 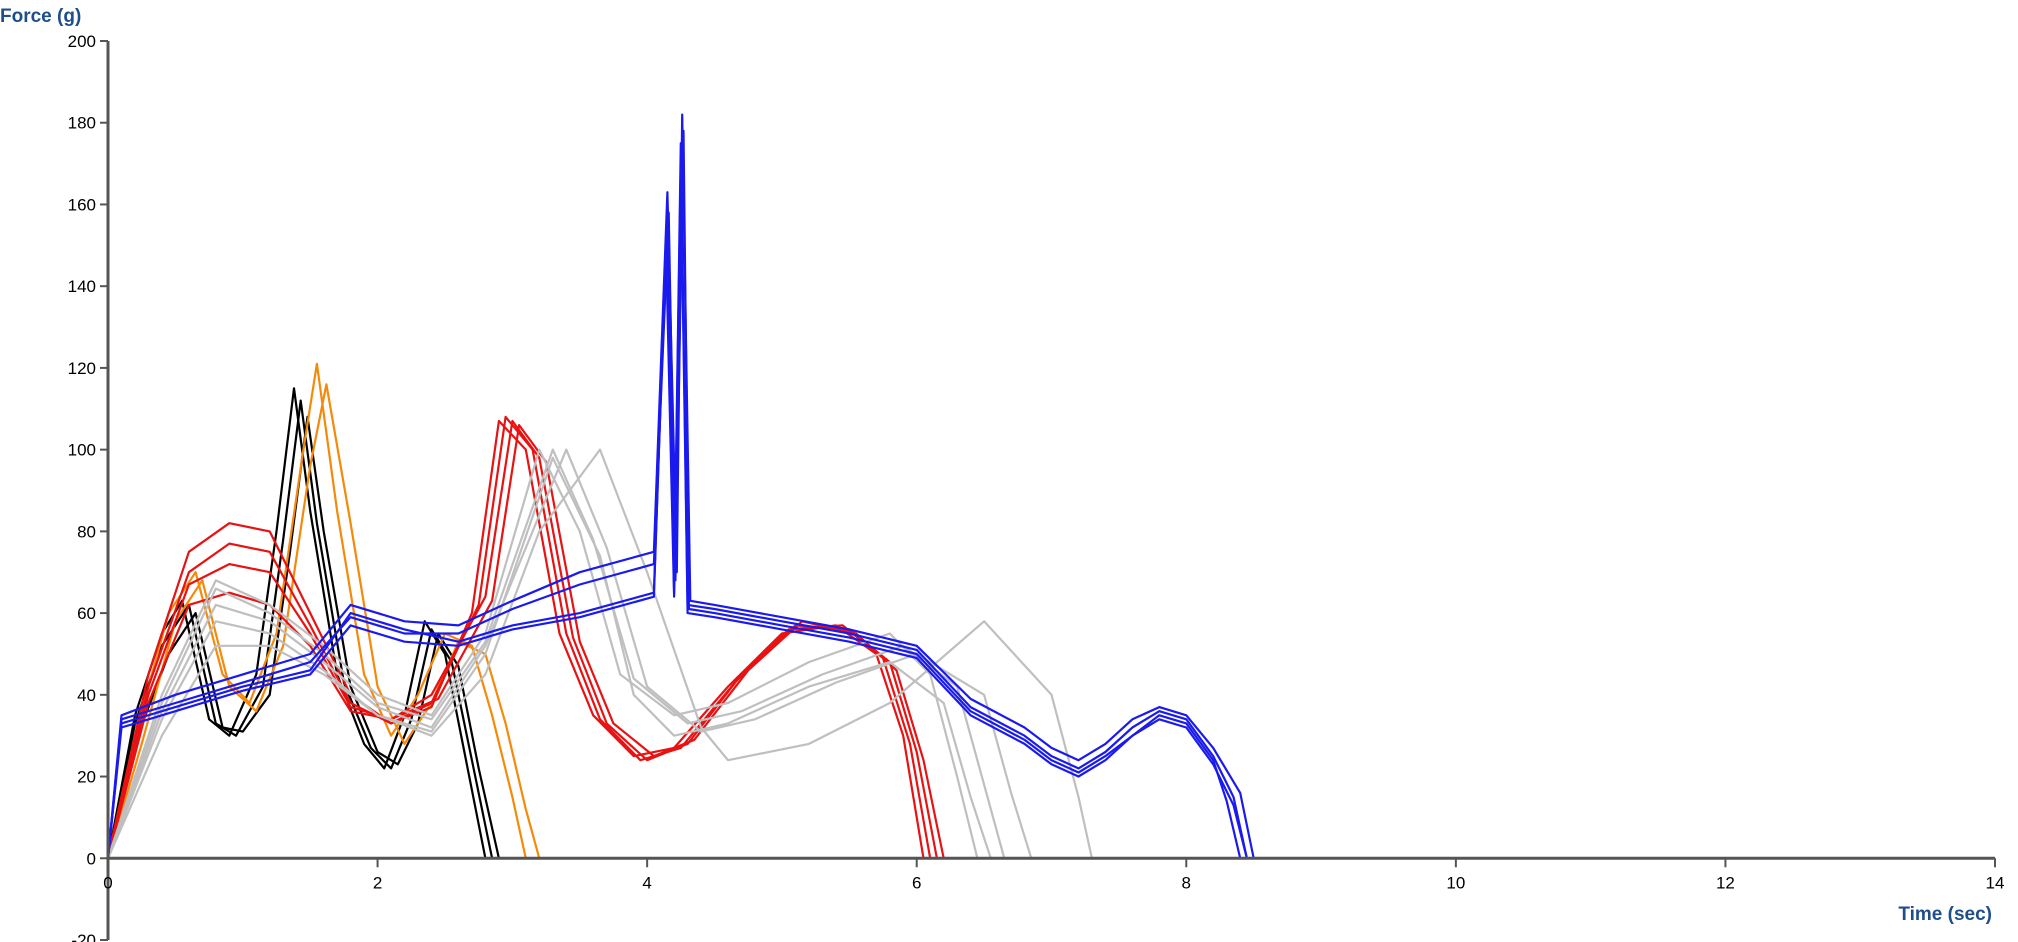 I want to click on y-tick-label: 100, so click(x=82, y=450).